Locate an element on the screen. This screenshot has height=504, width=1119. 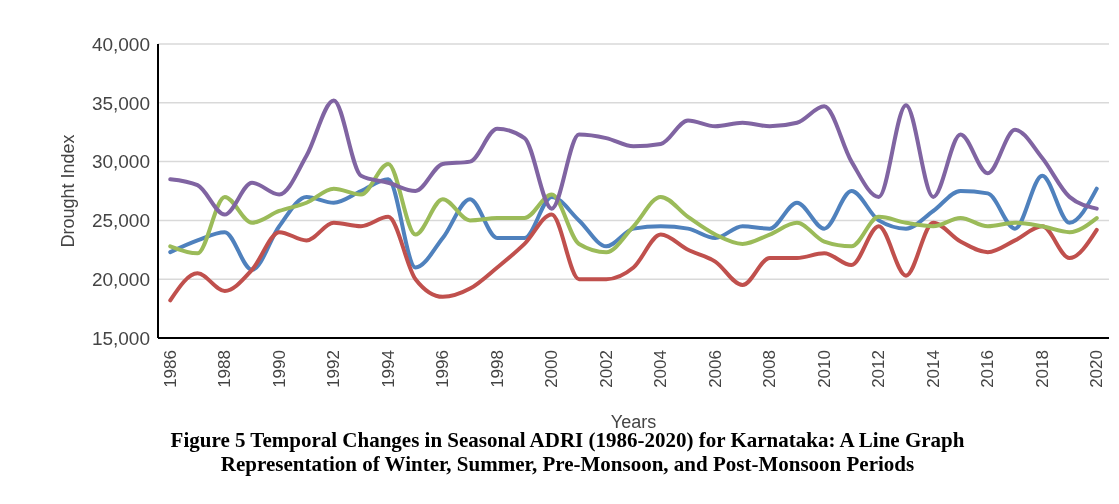
y-tick-label: 40,000 is located at coordinates (120, 44).